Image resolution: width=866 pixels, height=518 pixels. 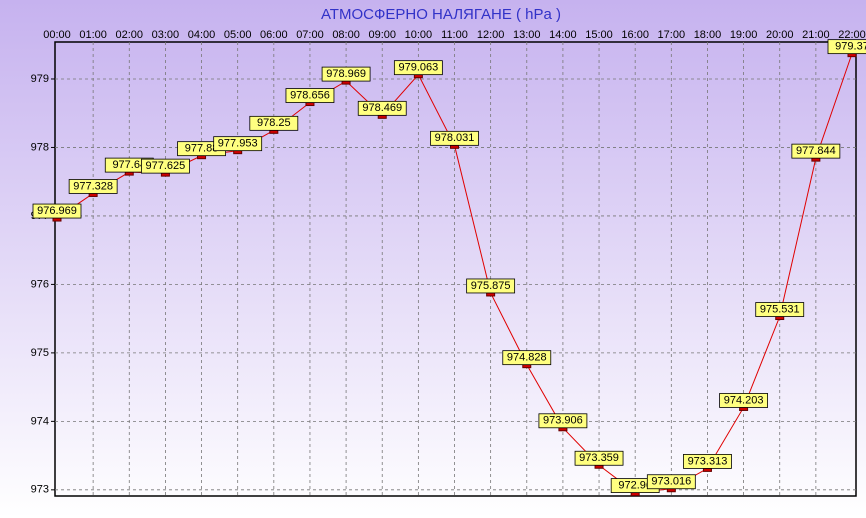 I want to click on value-label: 975.875, so click(x=491, y=286).